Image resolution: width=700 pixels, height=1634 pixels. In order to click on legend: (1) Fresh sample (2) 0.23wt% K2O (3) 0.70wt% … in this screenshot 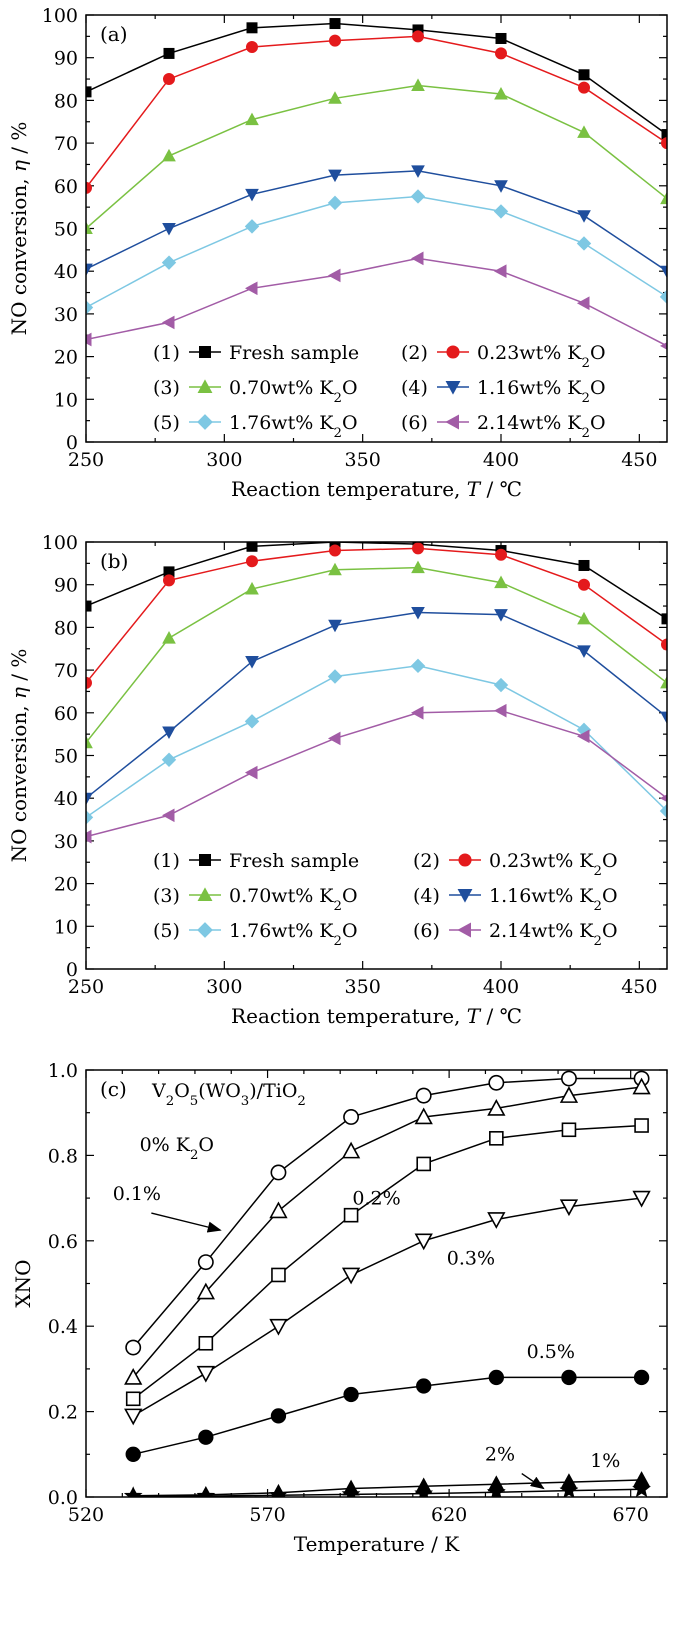, I will do `click(379, 391)`.